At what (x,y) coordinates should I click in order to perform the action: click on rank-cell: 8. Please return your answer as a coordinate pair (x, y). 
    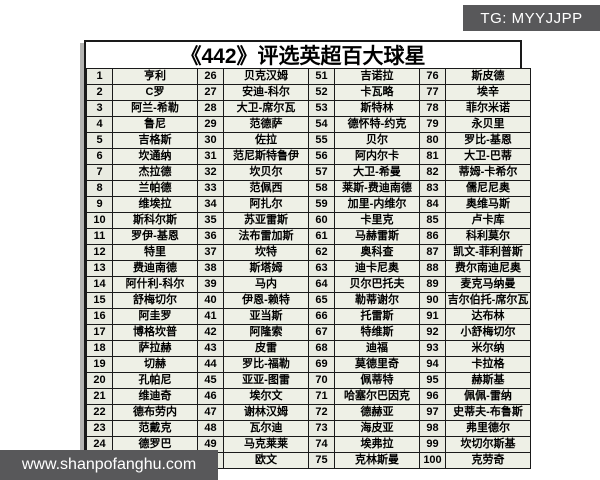
    Looking at the image, I should click on (99, 188).